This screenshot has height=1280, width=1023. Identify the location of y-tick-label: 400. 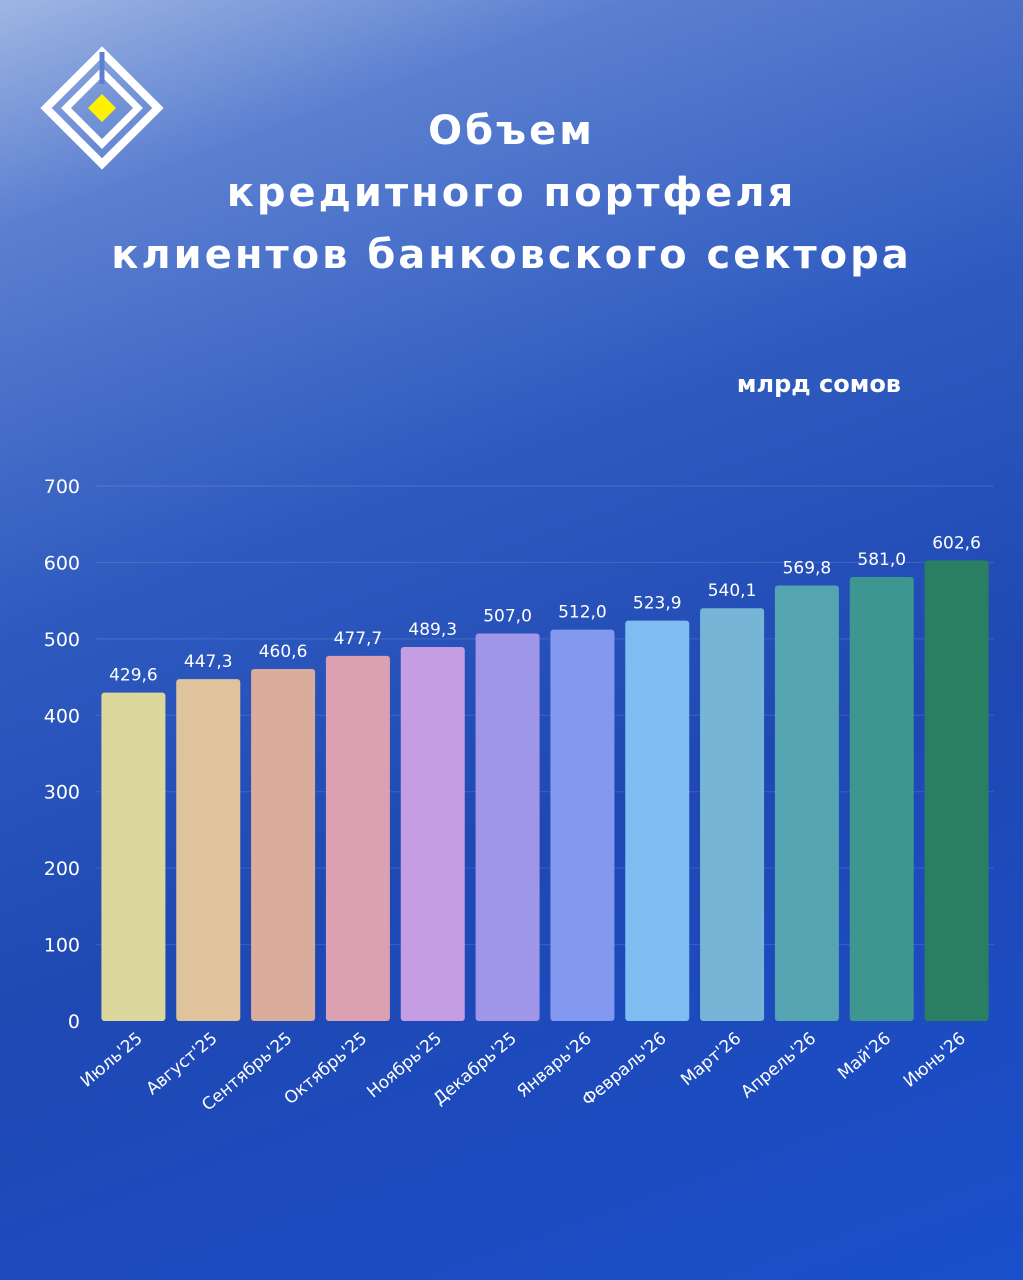
(62, 716).